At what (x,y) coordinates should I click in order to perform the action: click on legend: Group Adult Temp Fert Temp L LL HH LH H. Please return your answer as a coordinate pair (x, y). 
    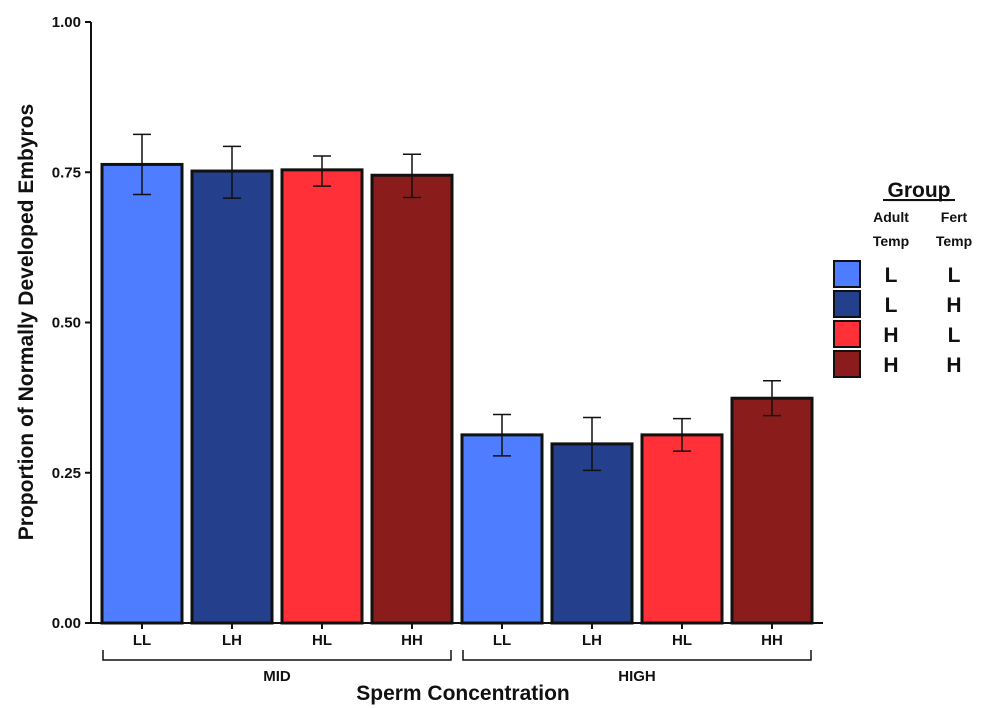
    Looking at the image, I should click on (902, 278).